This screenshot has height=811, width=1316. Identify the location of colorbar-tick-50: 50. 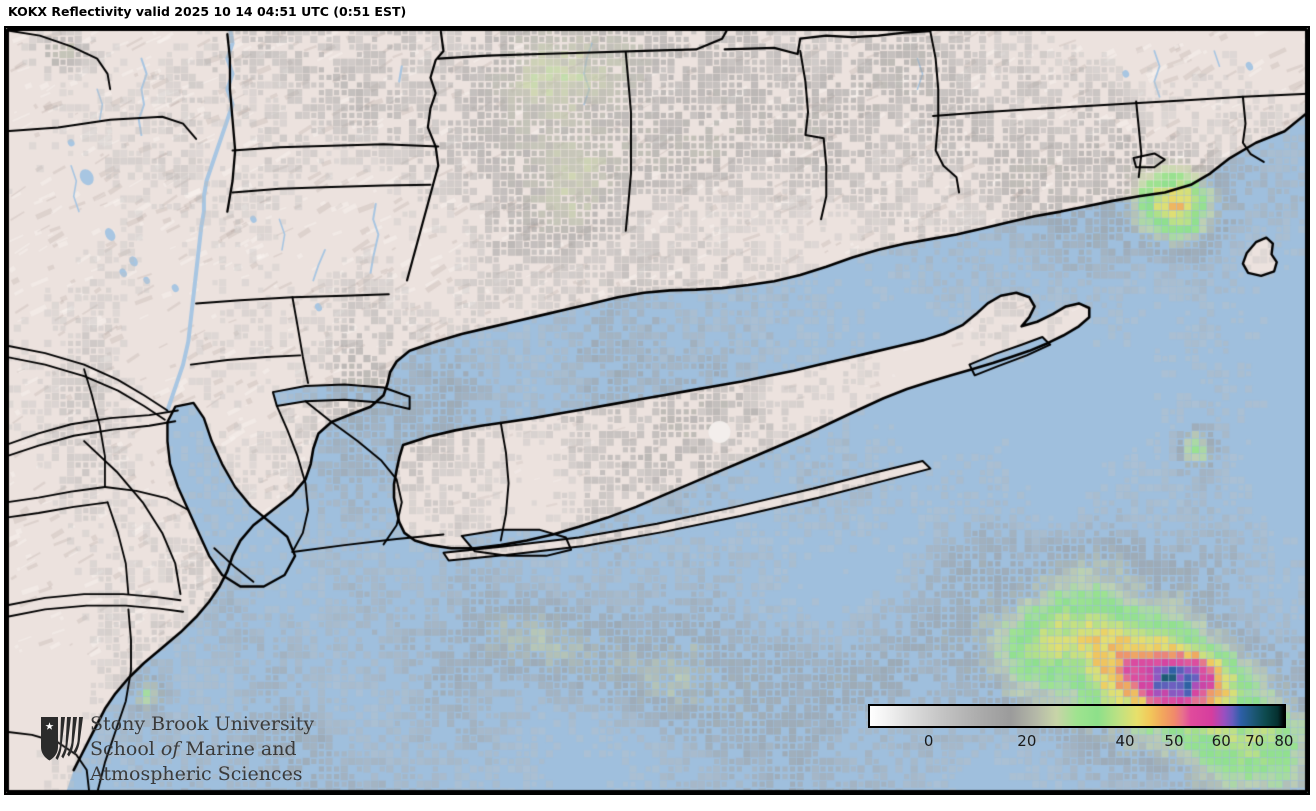
(1174, 741).